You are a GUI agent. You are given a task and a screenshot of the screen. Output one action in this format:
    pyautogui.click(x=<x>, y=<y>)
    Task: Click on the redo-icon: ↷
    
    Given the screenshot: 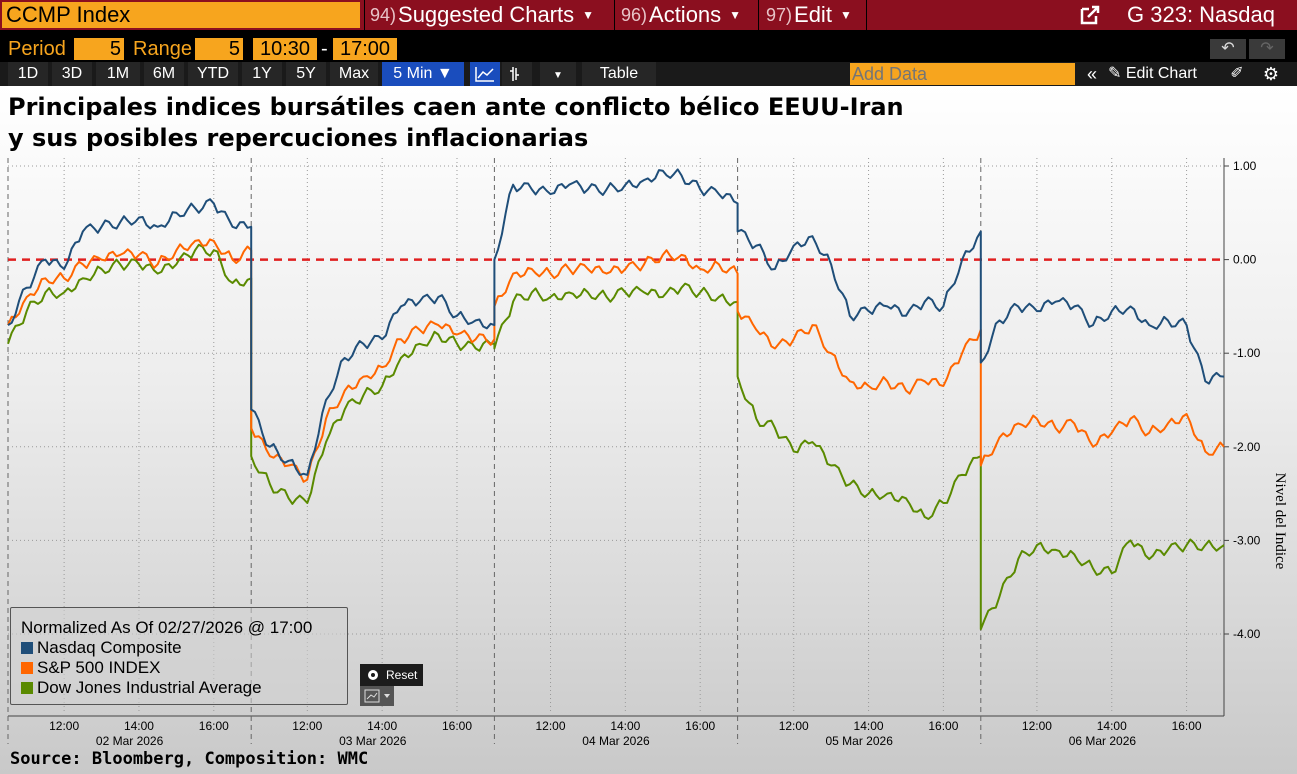 What is the action you would take?
    pyautogui.click(x=1267, y=48)
    